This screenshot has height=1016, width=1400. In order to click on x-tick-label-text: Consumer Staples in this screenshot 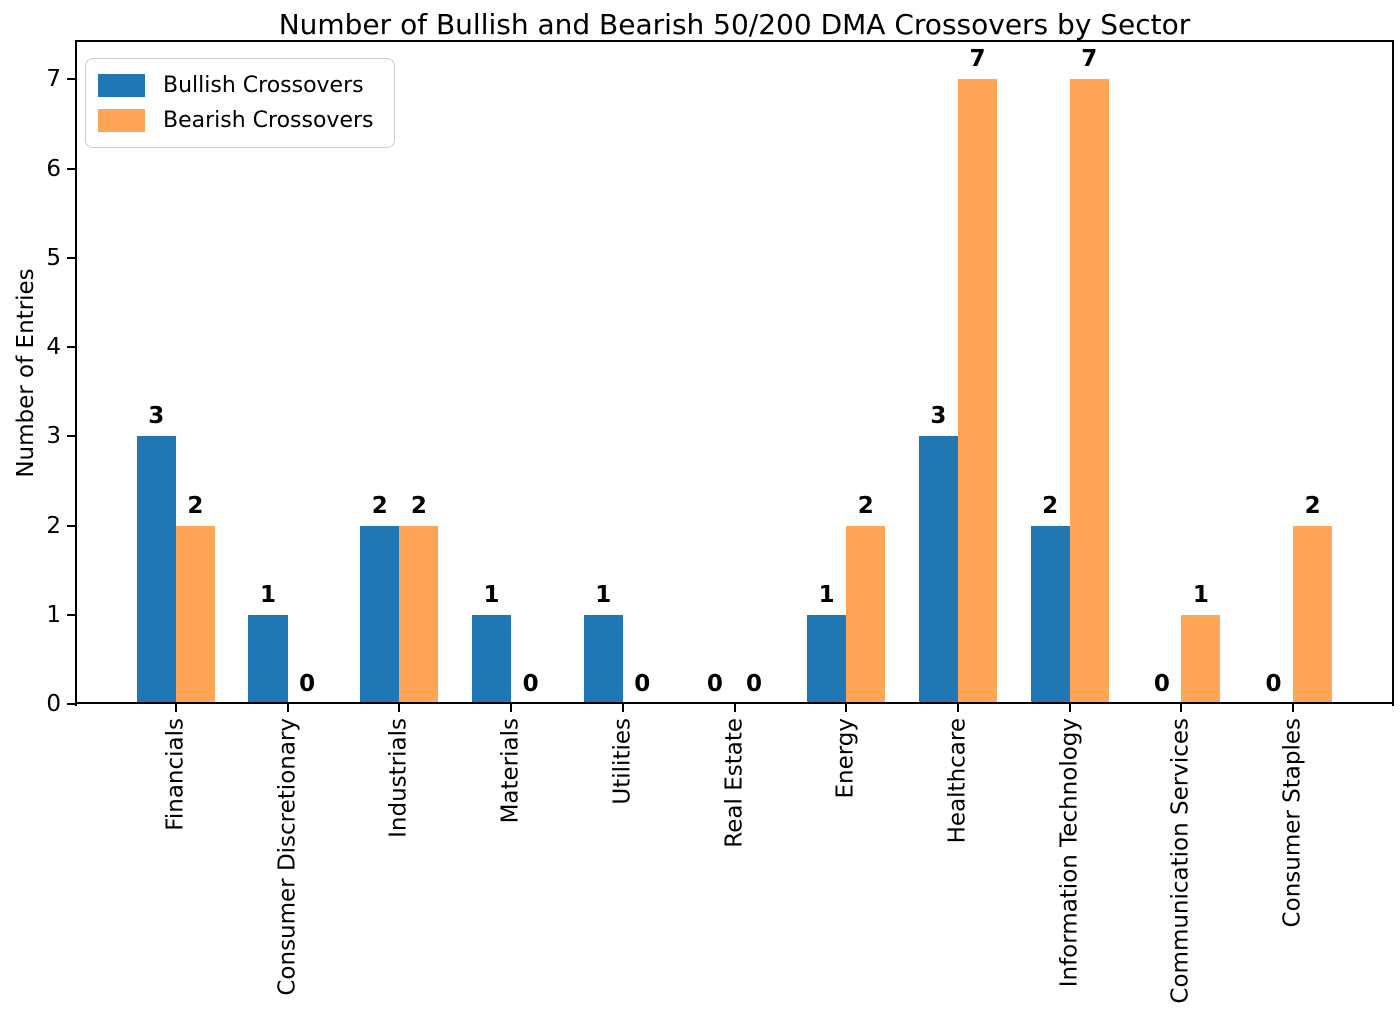, I will do `click(1292, 823)`.